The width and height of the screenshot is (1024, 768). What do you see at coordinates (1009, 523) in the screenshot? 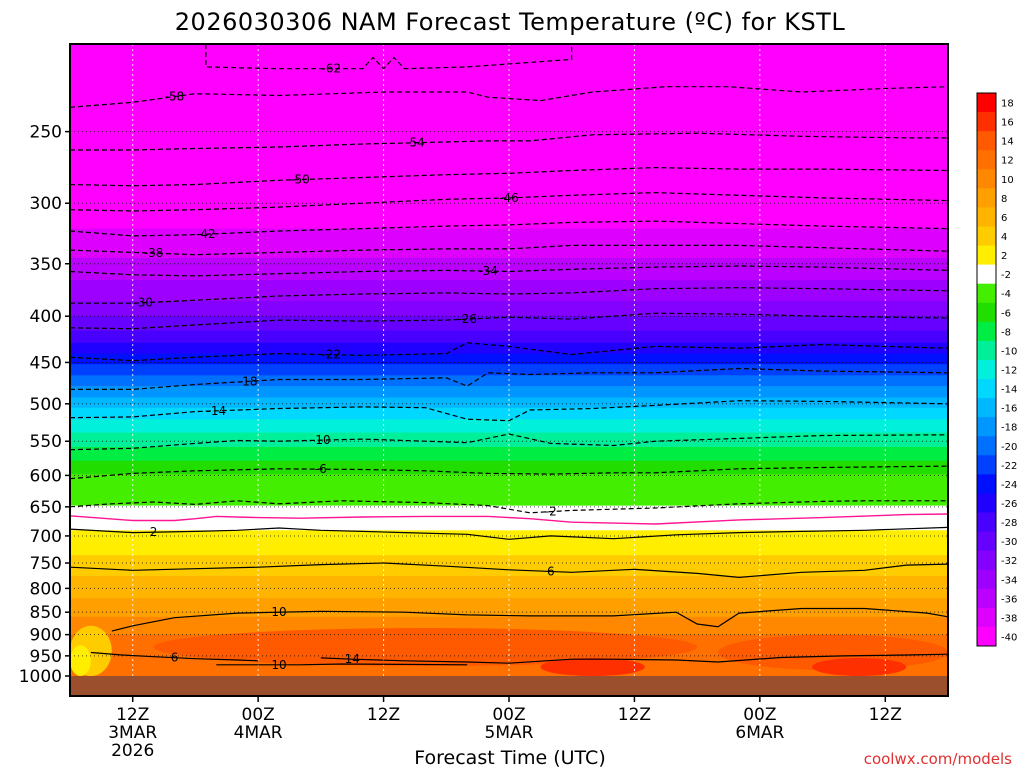
I see `colorbar-label: -28` at bounding box center [1009, 523].